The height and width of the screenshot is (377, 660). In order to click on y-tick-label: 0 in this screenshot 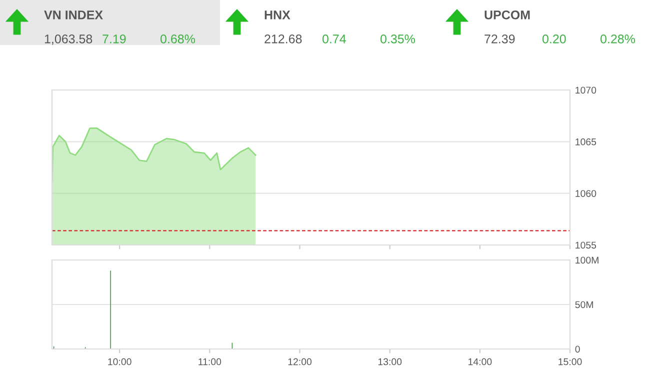, I will do `click(577, 349)`.